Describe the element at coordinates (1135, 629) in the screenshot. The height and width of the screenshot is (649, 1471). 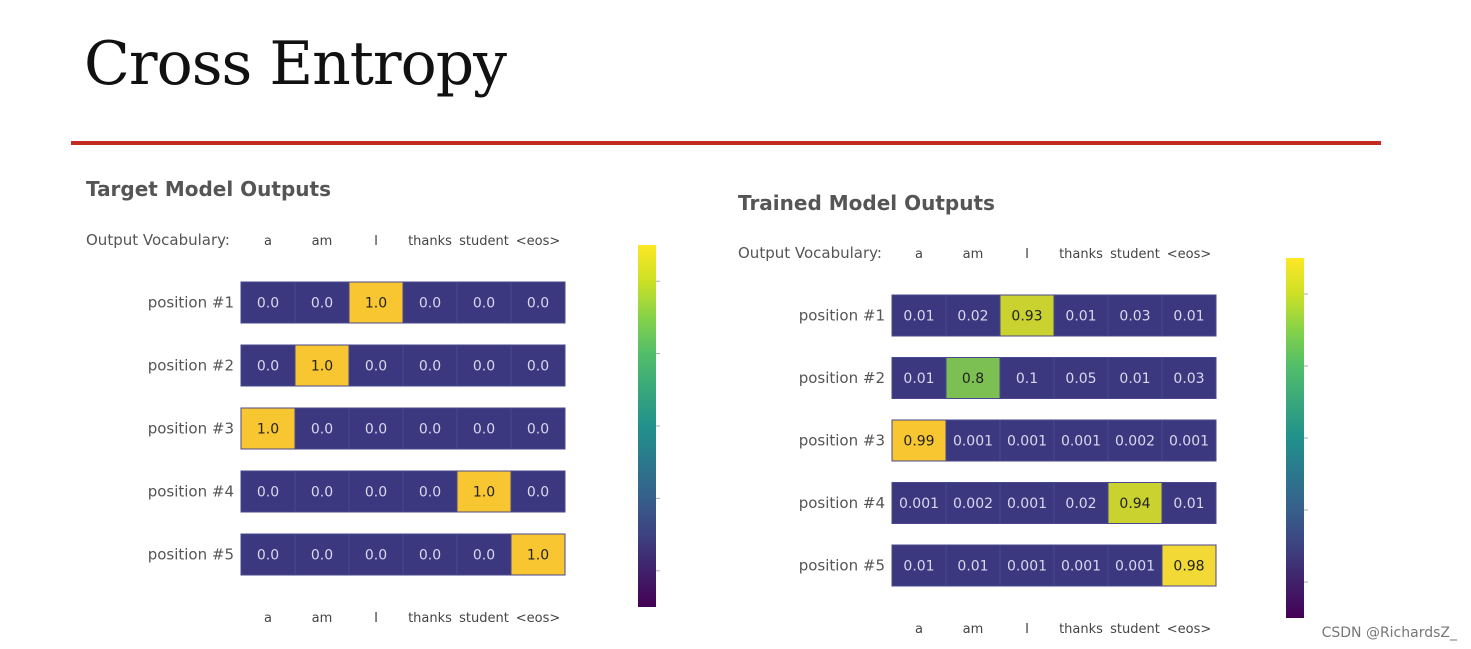
I see `column-label-bottom: student` at that location.